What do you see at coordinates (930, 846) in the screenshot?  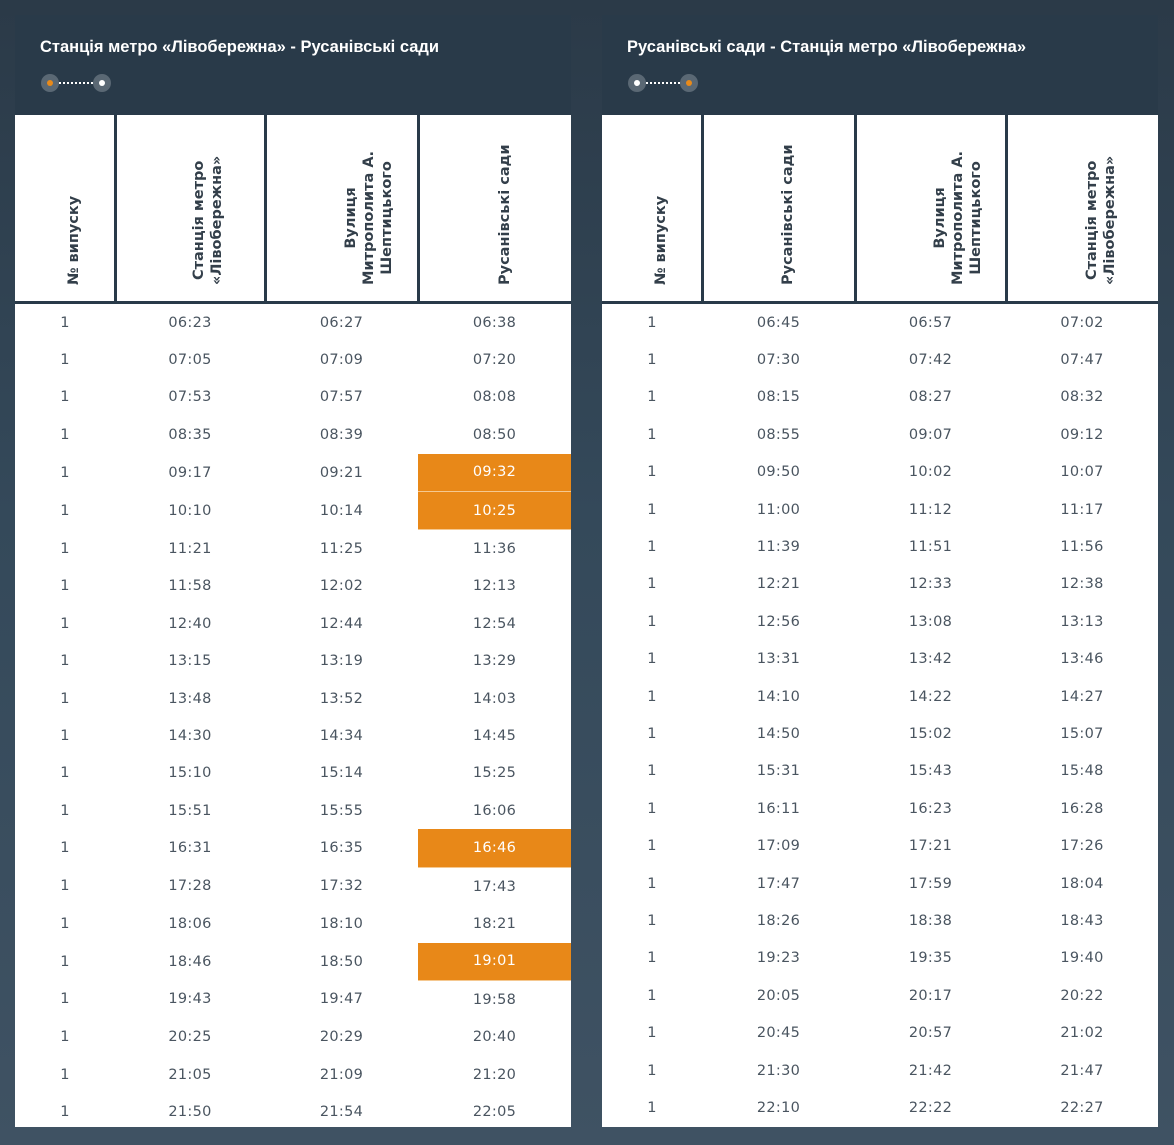 I see `time-cell: 17:21` at bounding box center [930, 846].